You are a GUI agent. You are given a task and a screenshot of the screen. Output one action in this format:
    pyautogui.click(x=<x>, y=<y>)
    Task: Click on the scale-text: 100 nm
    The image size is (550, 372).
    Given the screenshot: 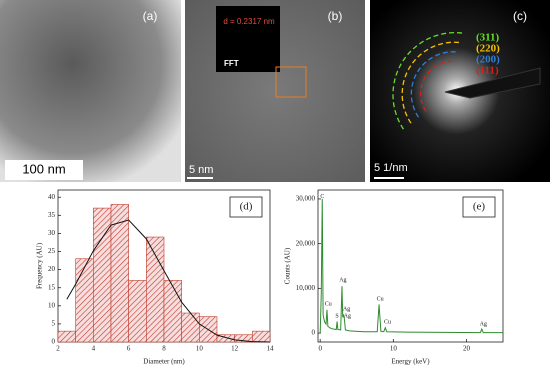 What is the action you would take?
    pyautogui.click(x=43, y=168)
    